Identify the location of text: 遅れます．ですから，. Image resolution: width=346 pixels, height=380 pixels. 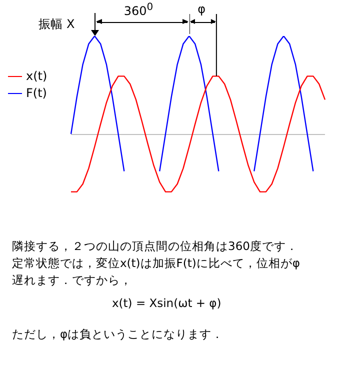
(72, 280).